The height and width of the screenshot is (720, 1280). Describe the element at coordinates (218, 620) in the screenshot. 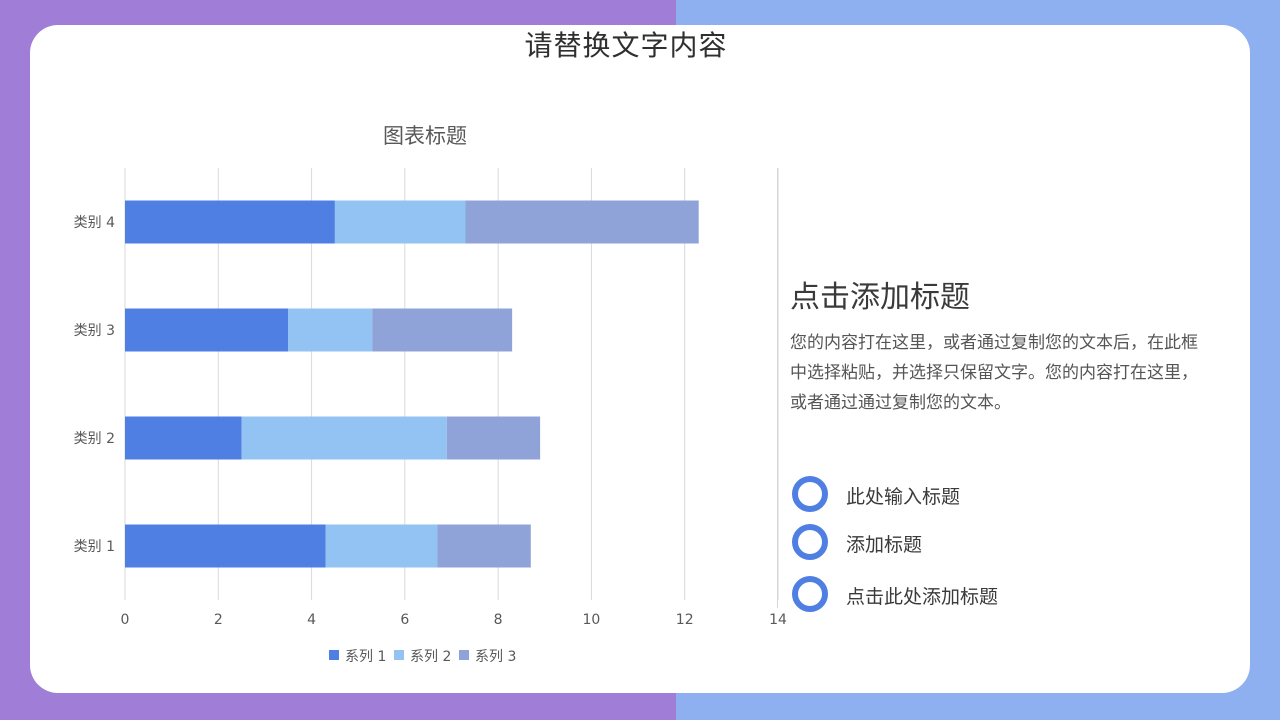

I see `x-tick-label: 2` at that location.